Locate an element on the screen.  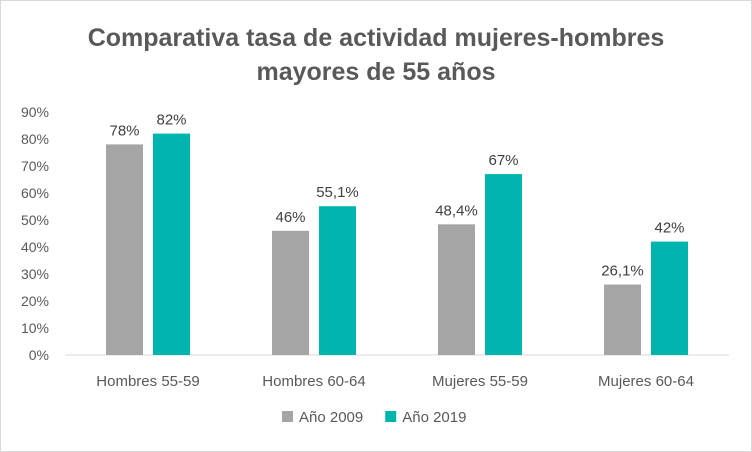
data-label: 42% is located at coordinates (669, 228).